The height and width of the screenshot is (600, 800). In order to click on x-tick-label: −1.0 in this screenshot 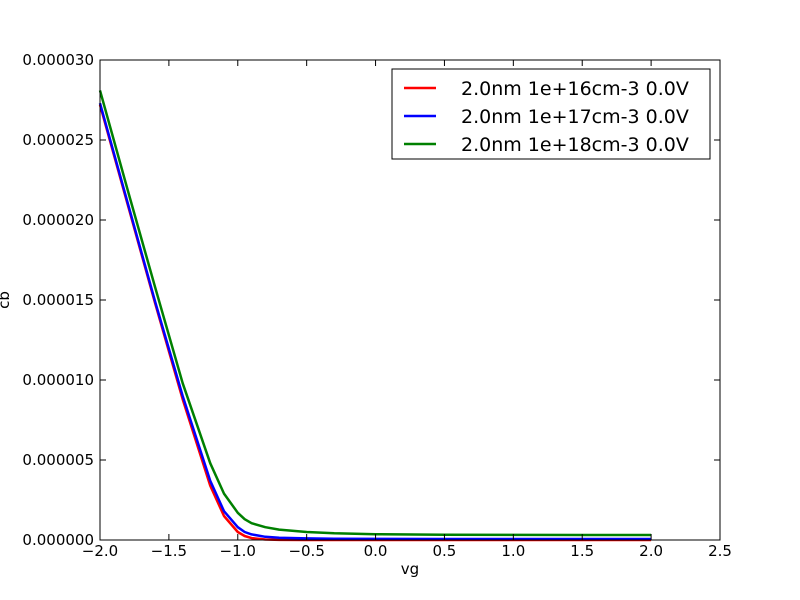, I will do `click(238, 551)`.